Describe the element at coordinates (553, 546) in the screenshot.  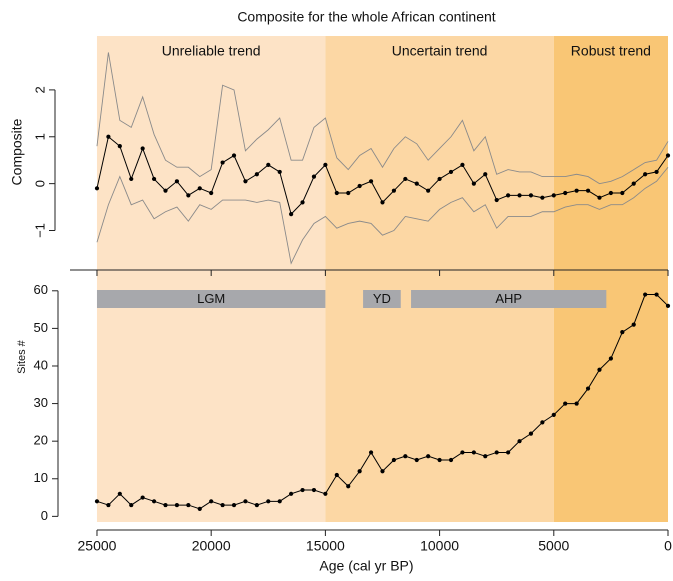
I see `x-tick-label: 5000` at that location.